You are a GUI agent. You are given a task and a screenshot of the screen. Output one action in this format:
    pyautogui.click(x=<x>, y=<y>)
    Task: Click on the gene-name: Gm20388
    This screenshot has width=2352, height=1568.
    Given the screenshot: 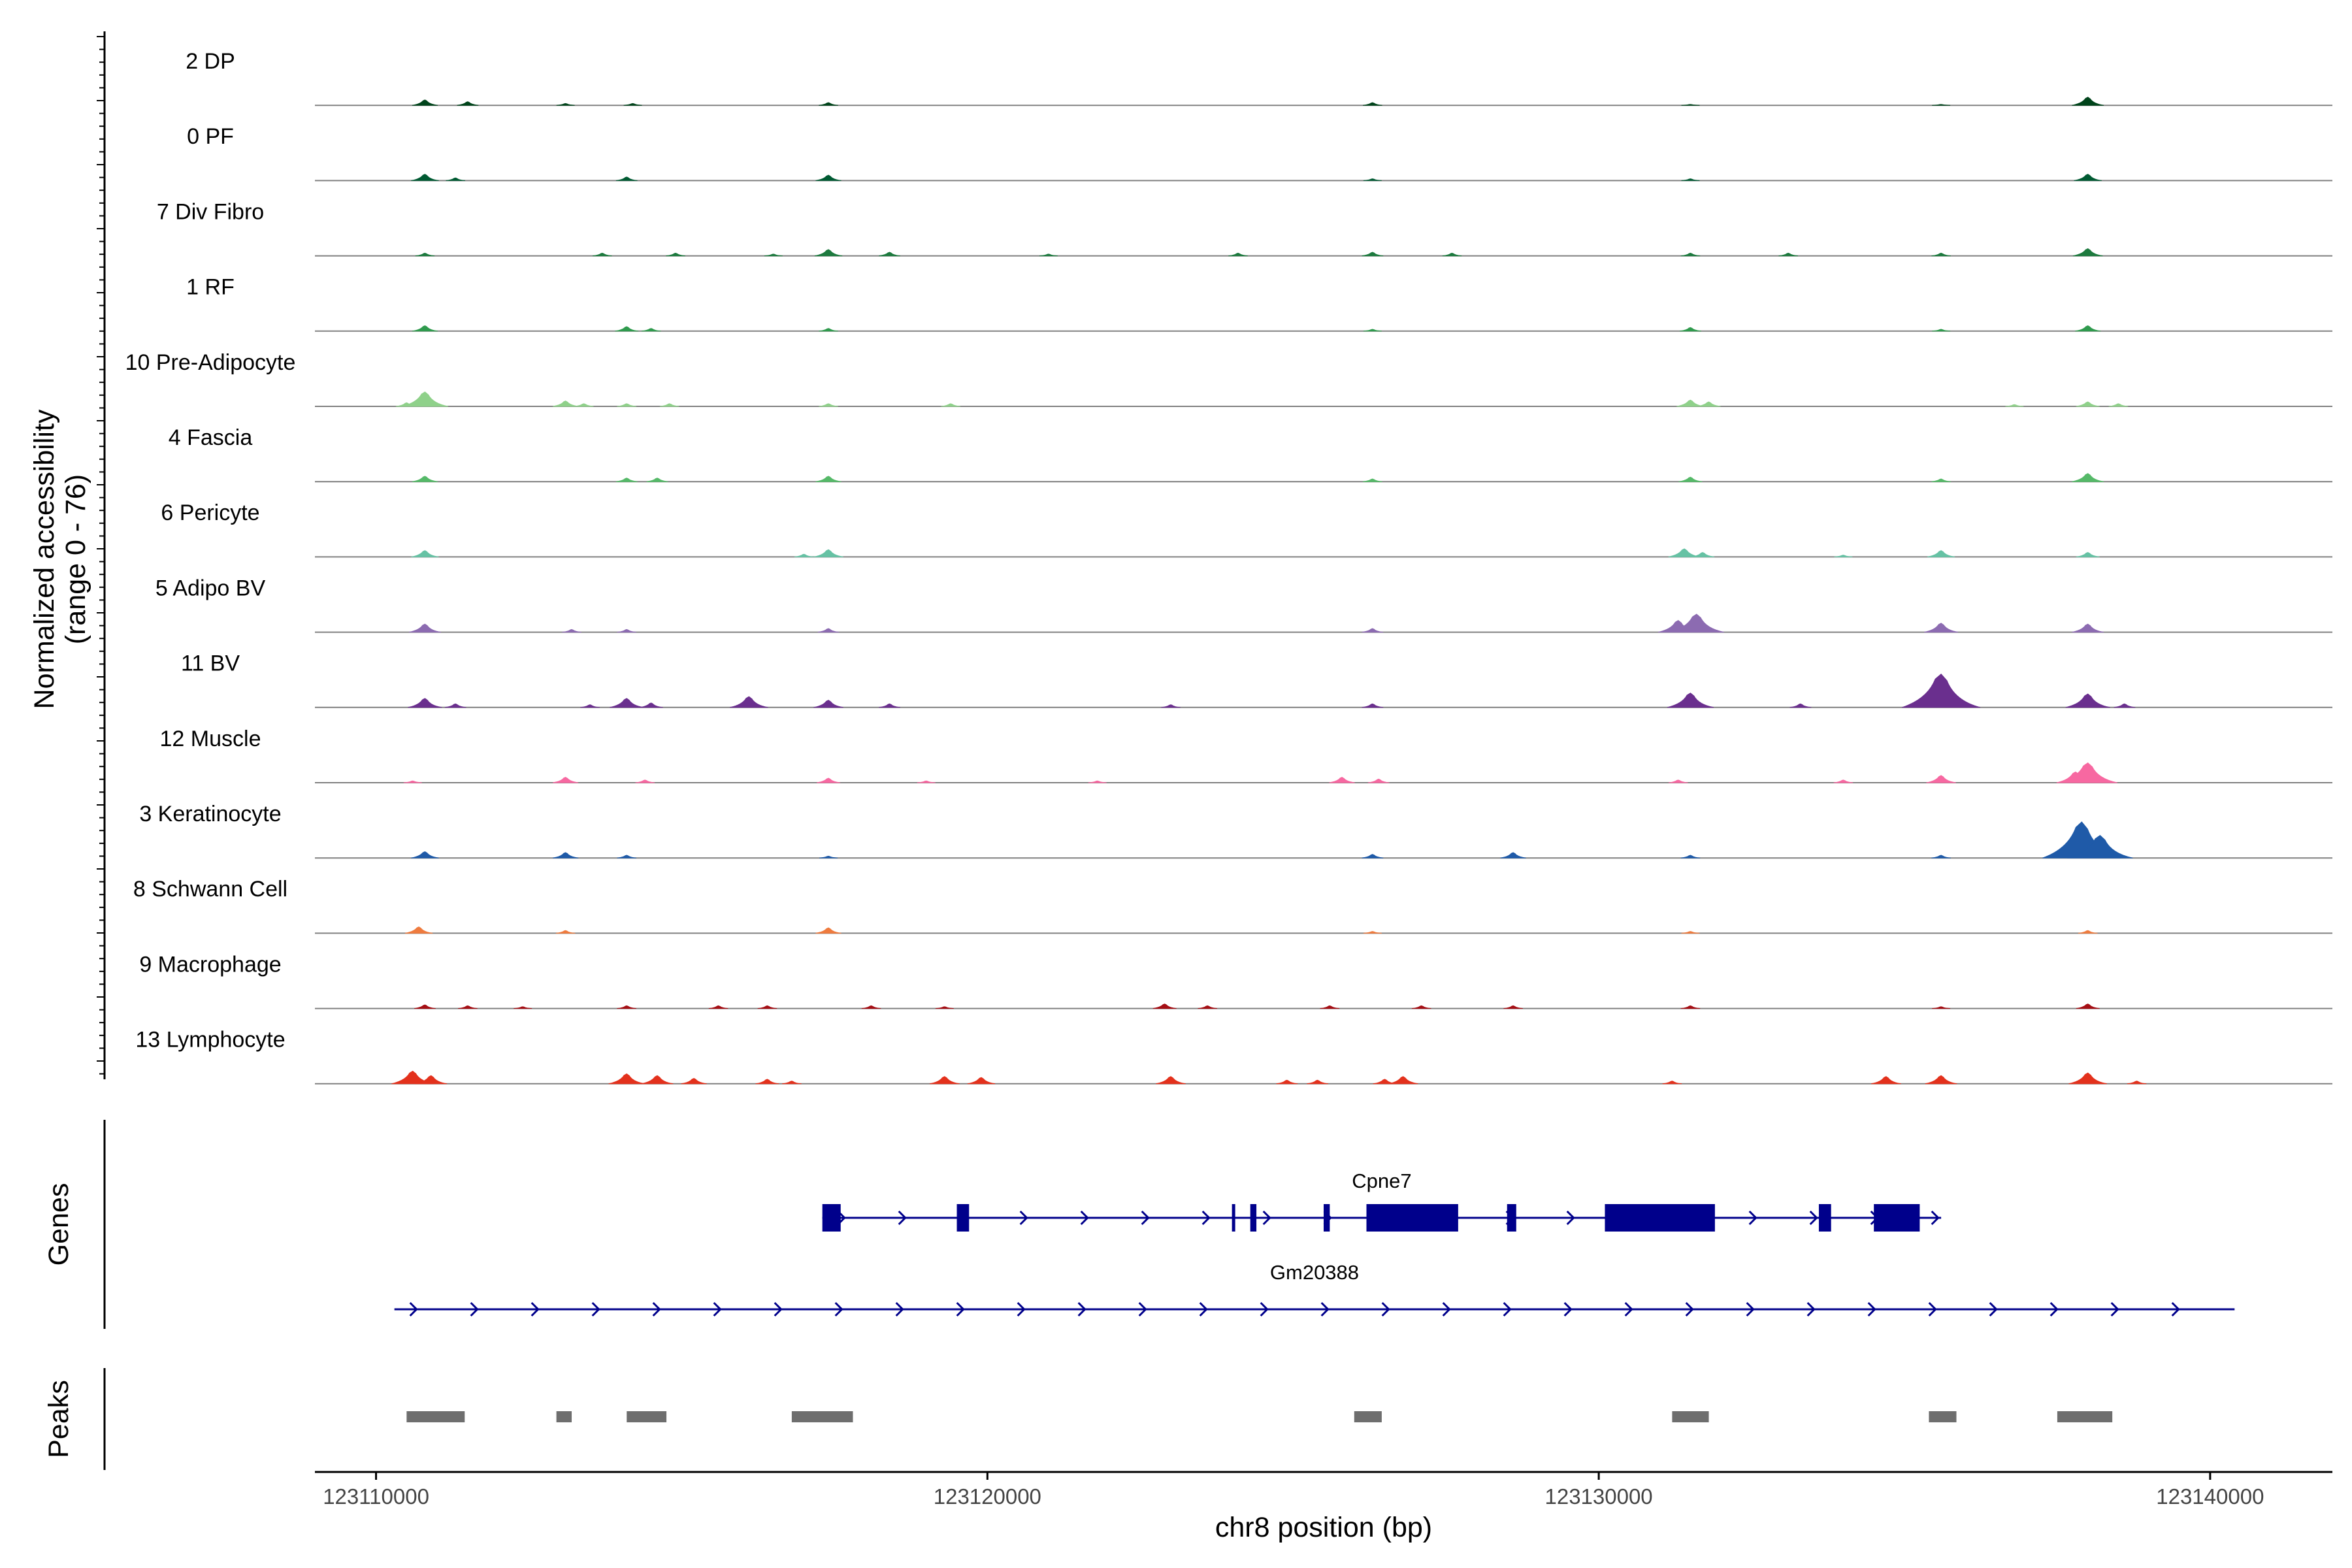 What is the action you would take?
    pyautogui.click(x=1314, y=1272)
    